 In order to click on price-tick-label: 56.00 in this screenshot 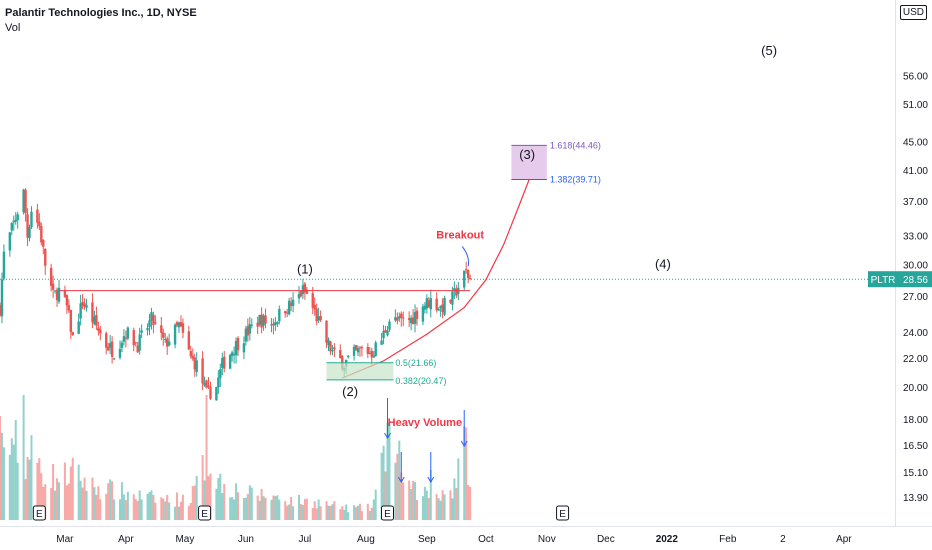, I will do `click(915, 77)`.